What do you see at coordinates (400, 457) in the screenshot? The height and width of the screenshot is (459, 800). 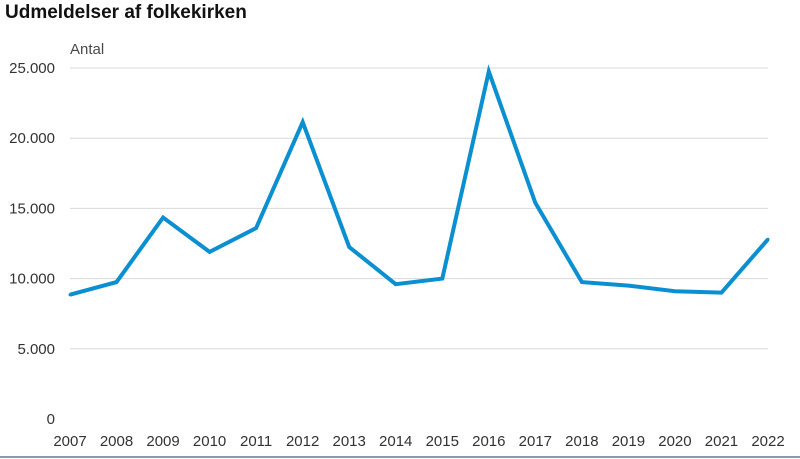 I see `bottom-divider` at bounding box center [400, 457].